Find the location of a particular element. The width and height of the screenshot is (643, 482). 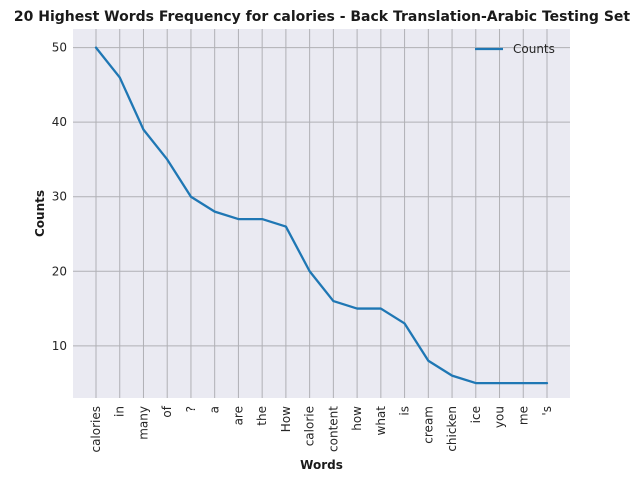

legend-entry-label: Counts is located at coordinates (534, 49).